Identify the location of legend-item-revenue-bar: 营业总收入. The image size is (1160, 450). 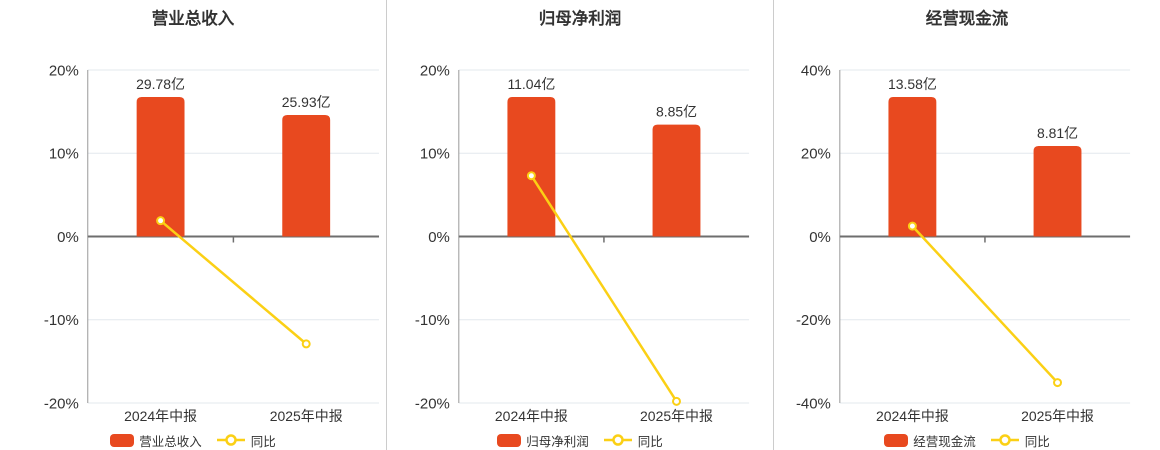
(156, 440).